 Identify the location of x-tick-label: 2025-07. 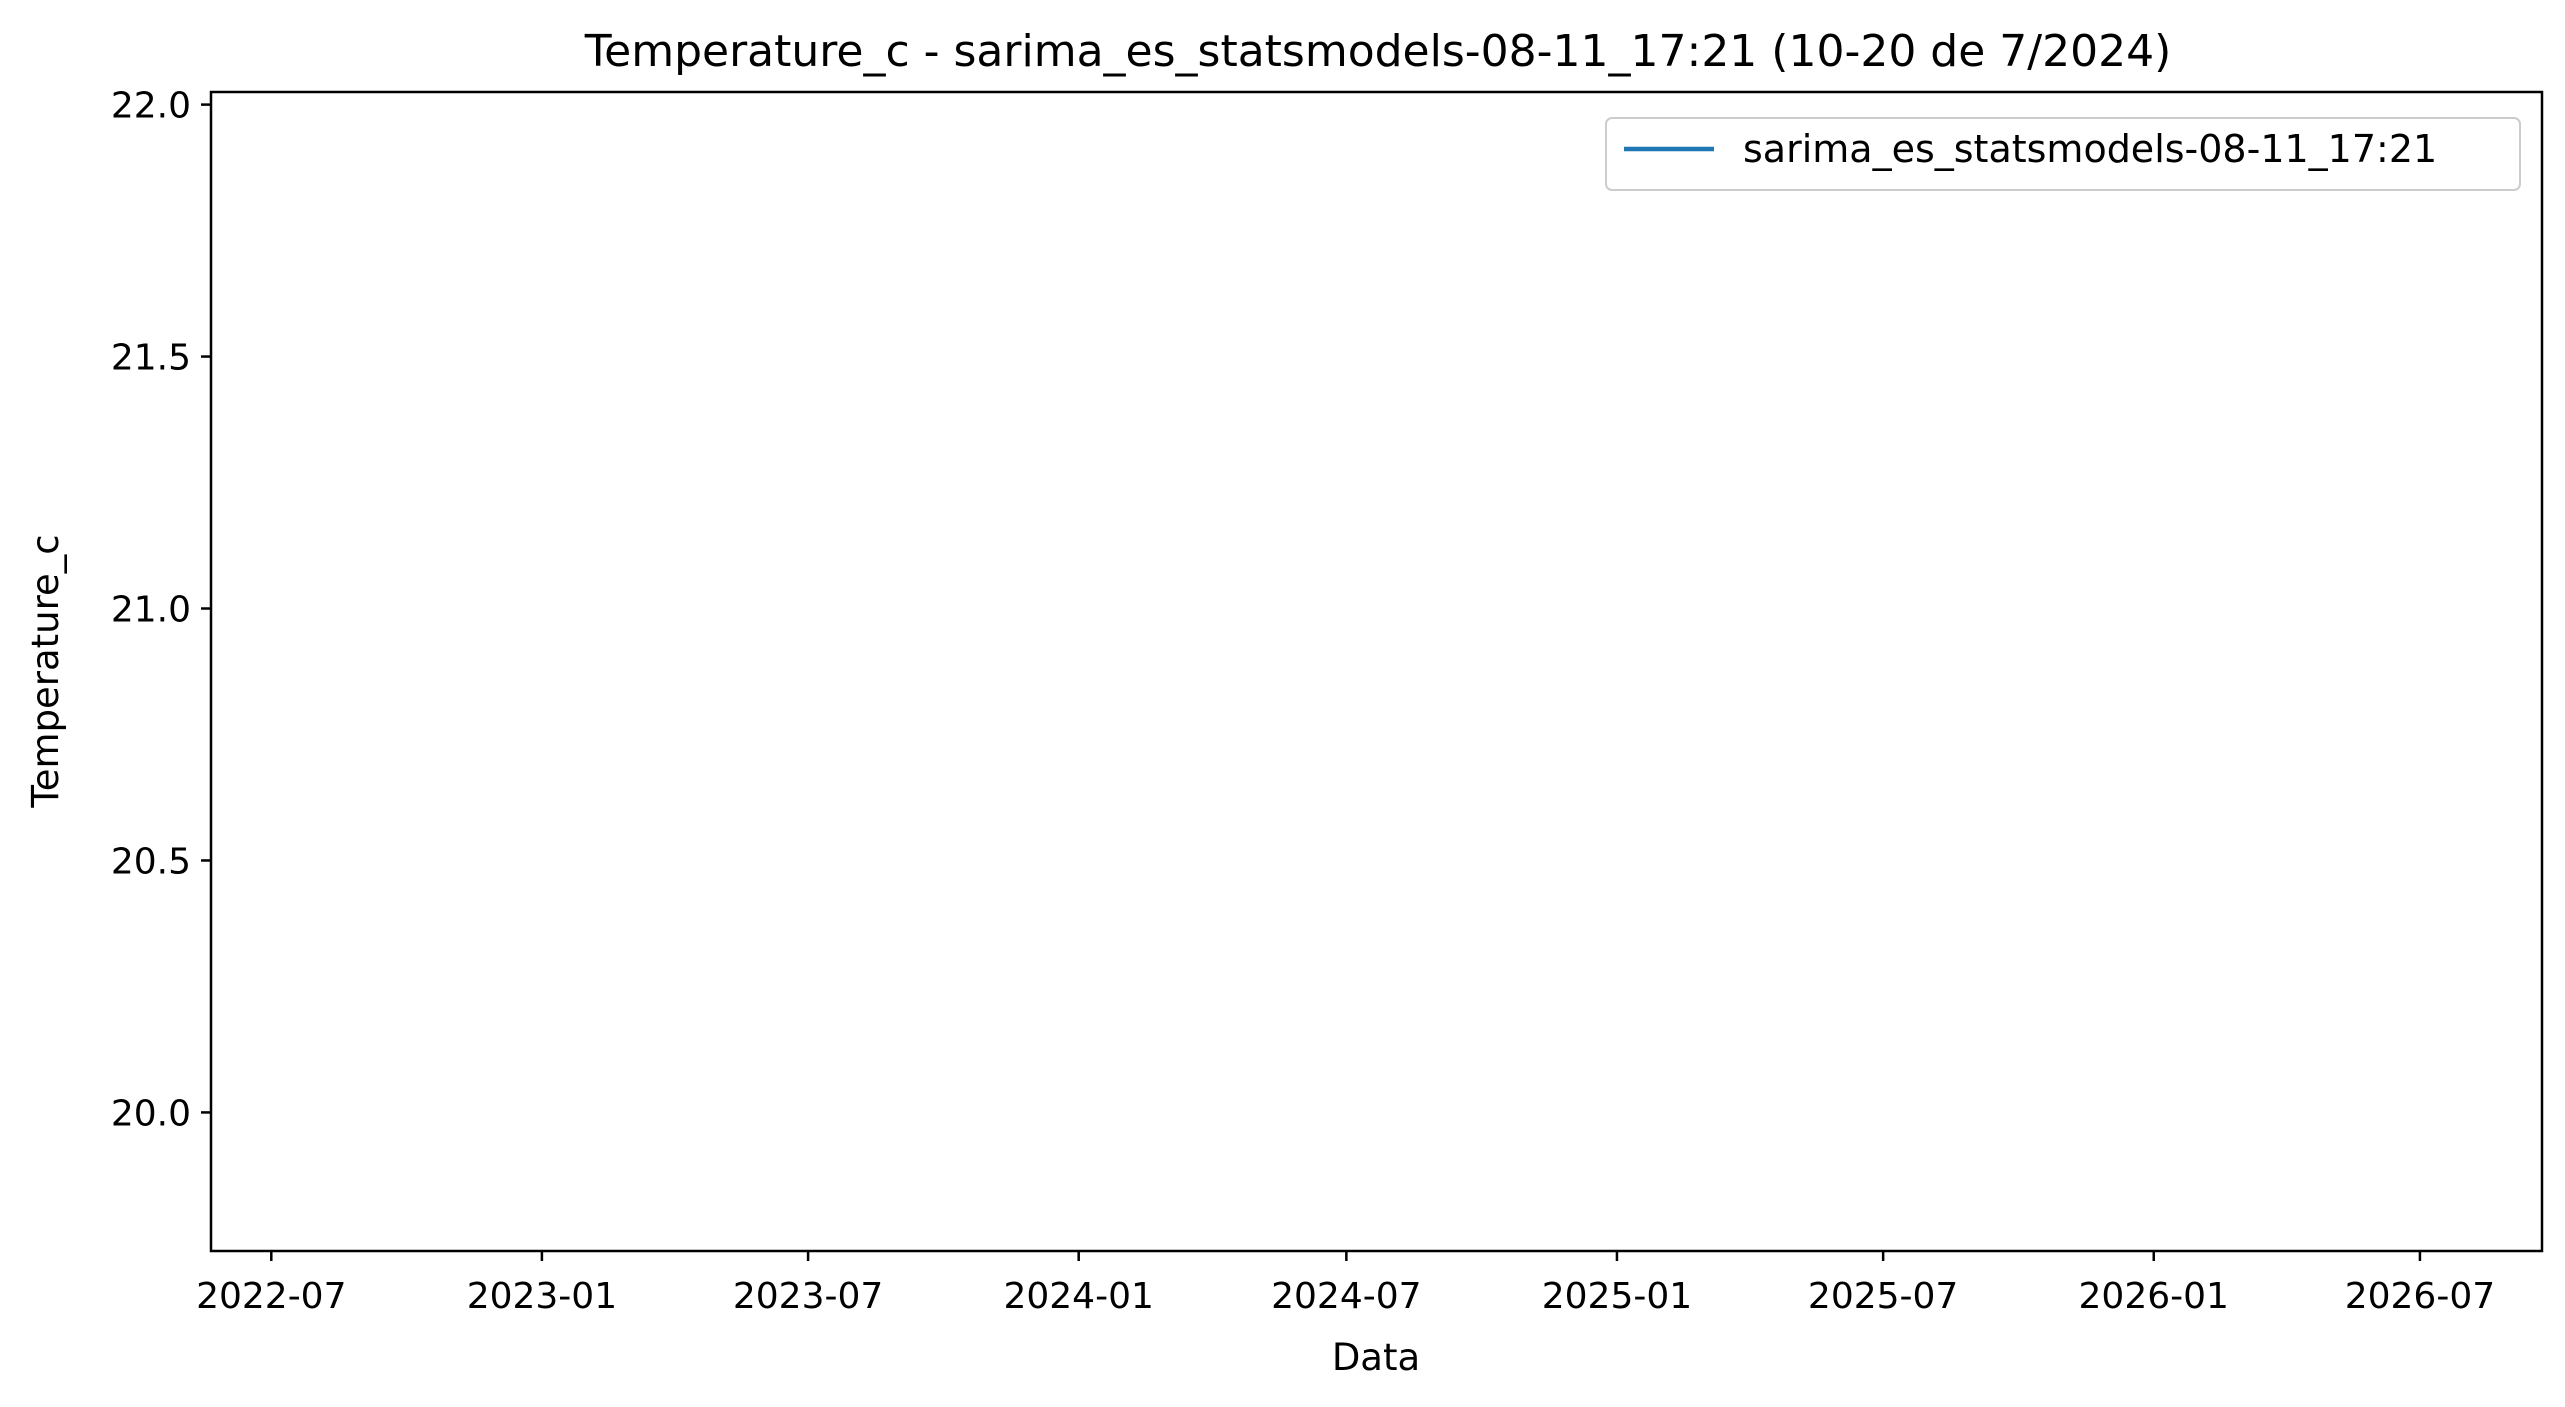
(1883, 1296).